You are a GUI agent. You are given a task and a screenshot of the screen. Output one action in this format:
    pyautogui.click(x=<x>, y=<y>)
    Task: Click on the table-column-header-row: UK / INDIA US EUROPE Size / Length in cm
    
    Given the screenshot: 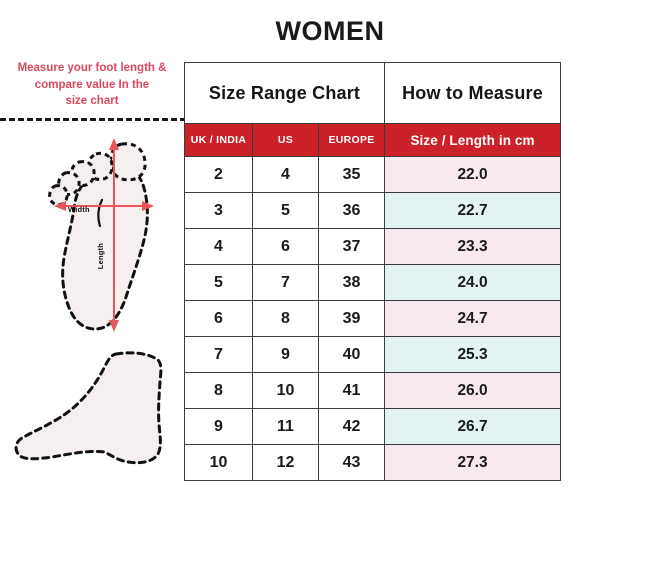 What is the action you would take?
    pyautogui.click(x=373, y=140)
    